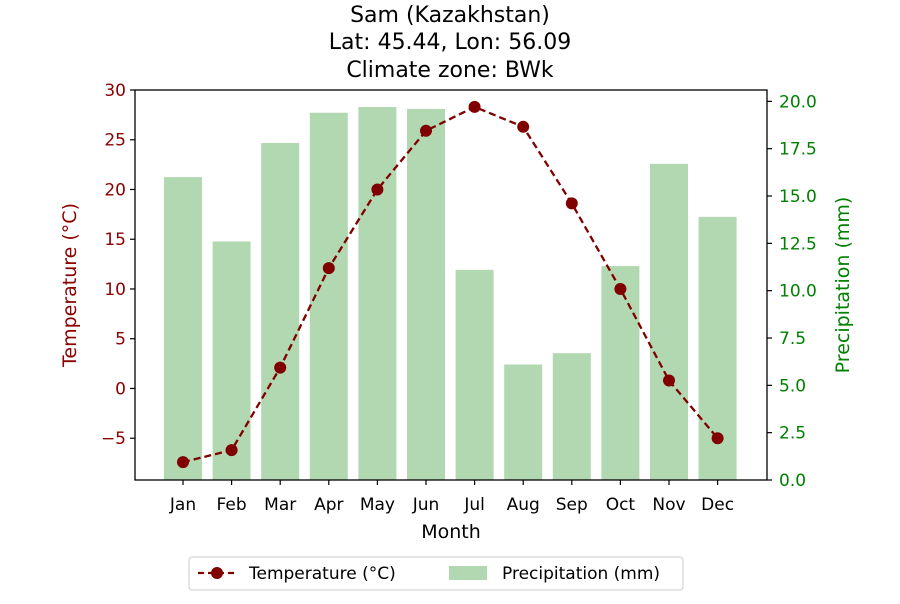 The image size is (900, 604). I want to click on x-tick-label: Jan, so click(182, 505).